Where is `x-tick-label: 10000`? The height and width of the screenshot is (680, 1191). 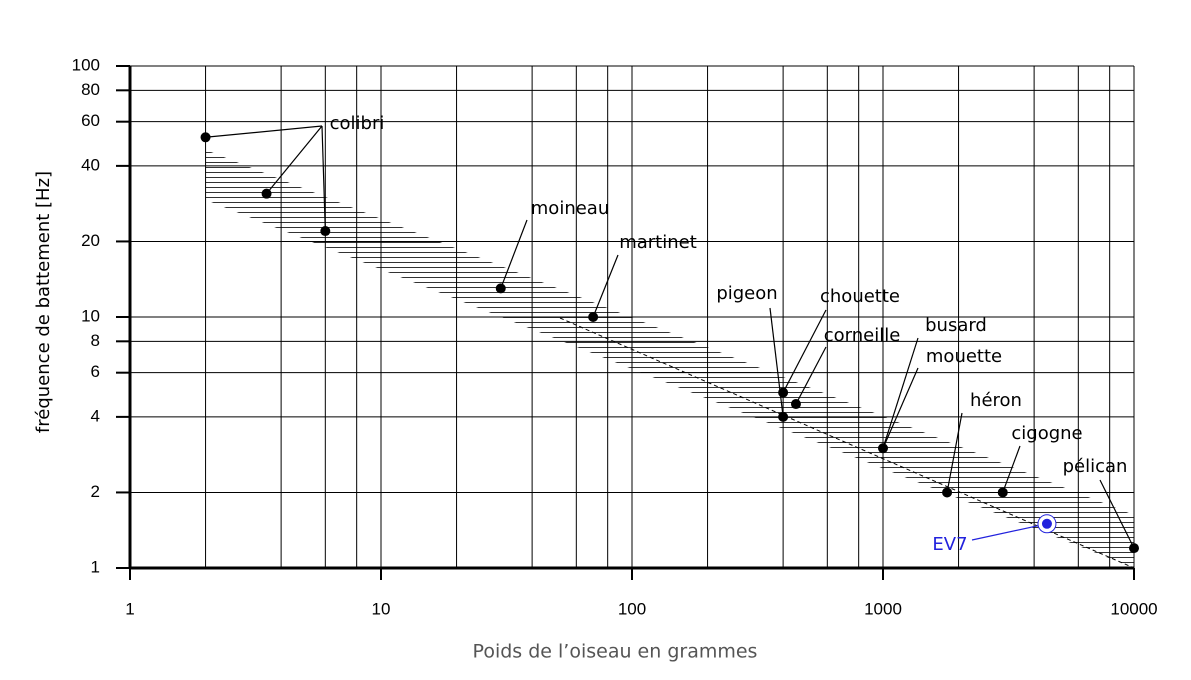
x-tick-label: 10000 is located at coordinates (1133, 608).